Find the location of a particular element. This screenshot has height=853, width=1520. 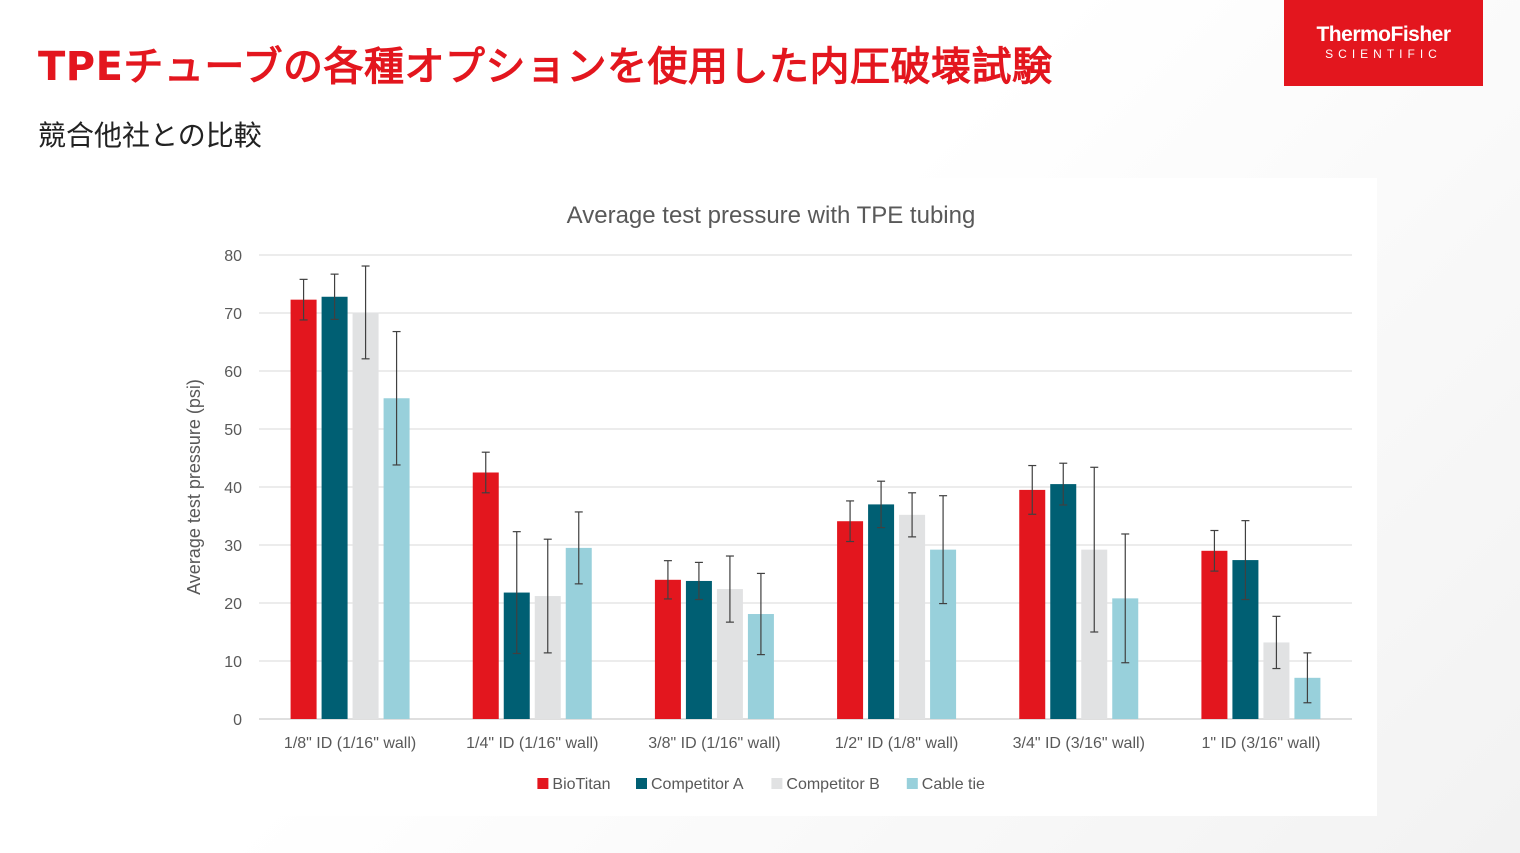

y-tick-label: 60 is located at coordinates (233, 372).